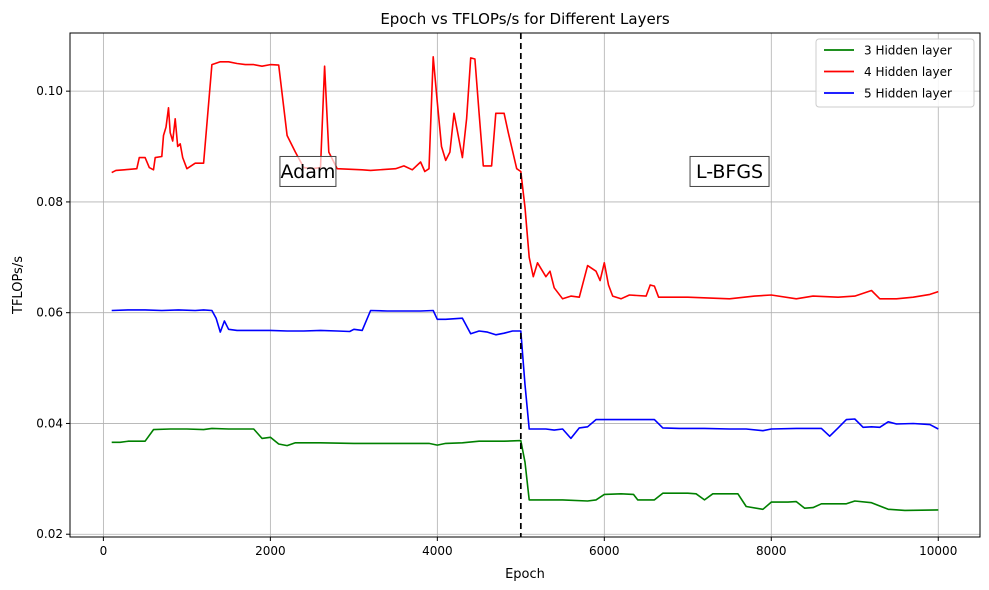 This screenshot has width=989, height=590. What do you see at coordinates (604, 551) in the screenshot?
I see `x-tick-label: 6000` at bounding box center [604, 551].